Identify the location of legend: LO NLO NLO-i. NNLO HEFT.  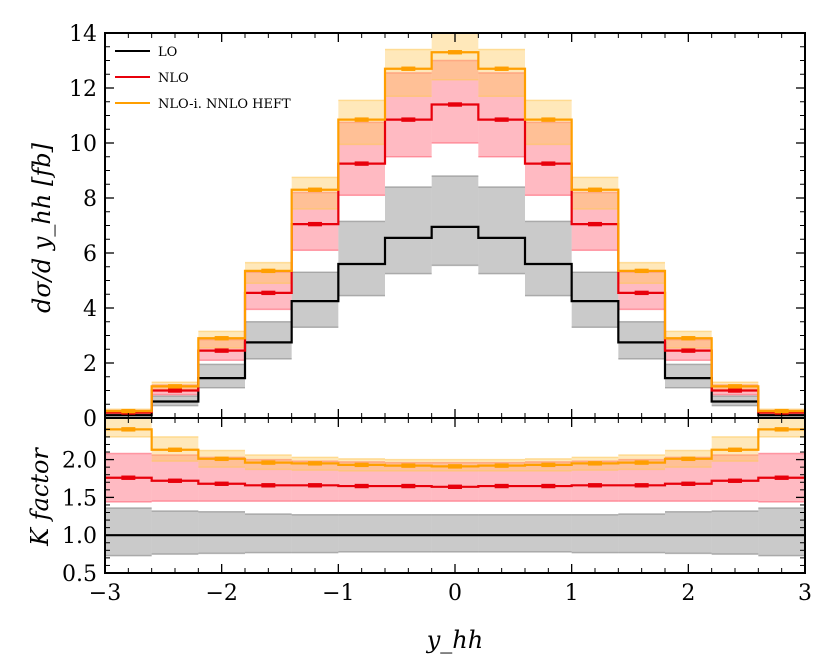
(203, 78).